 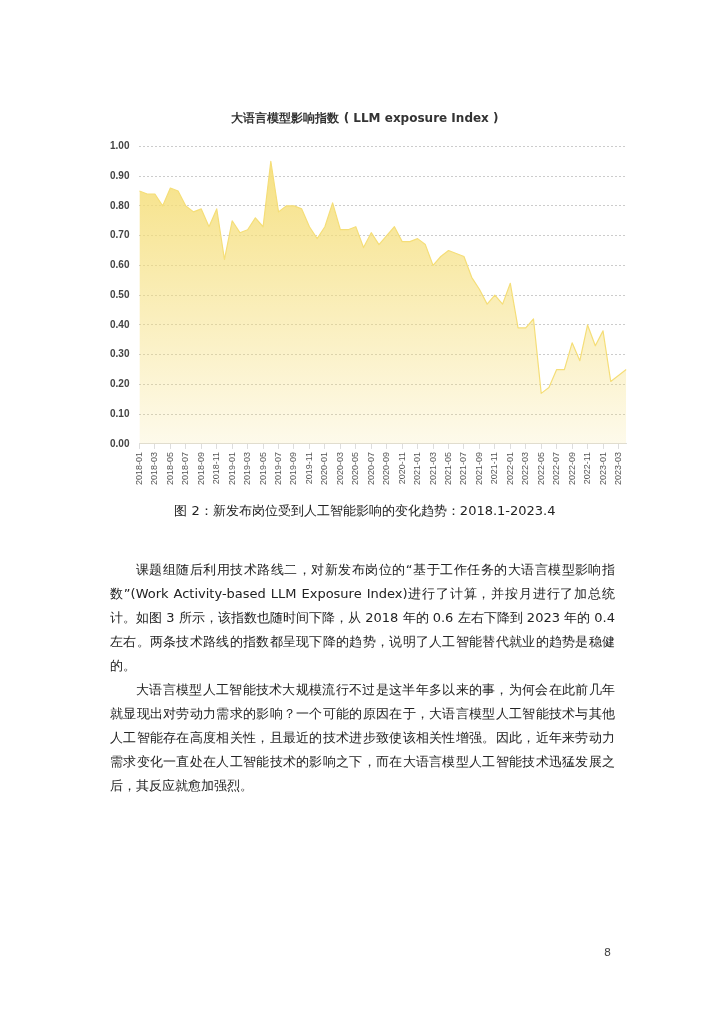 What do you see at coordinates (540, 468) in the screenshot?
I see `x-tick-label: 2022-05` at bounding box center [540, 468].